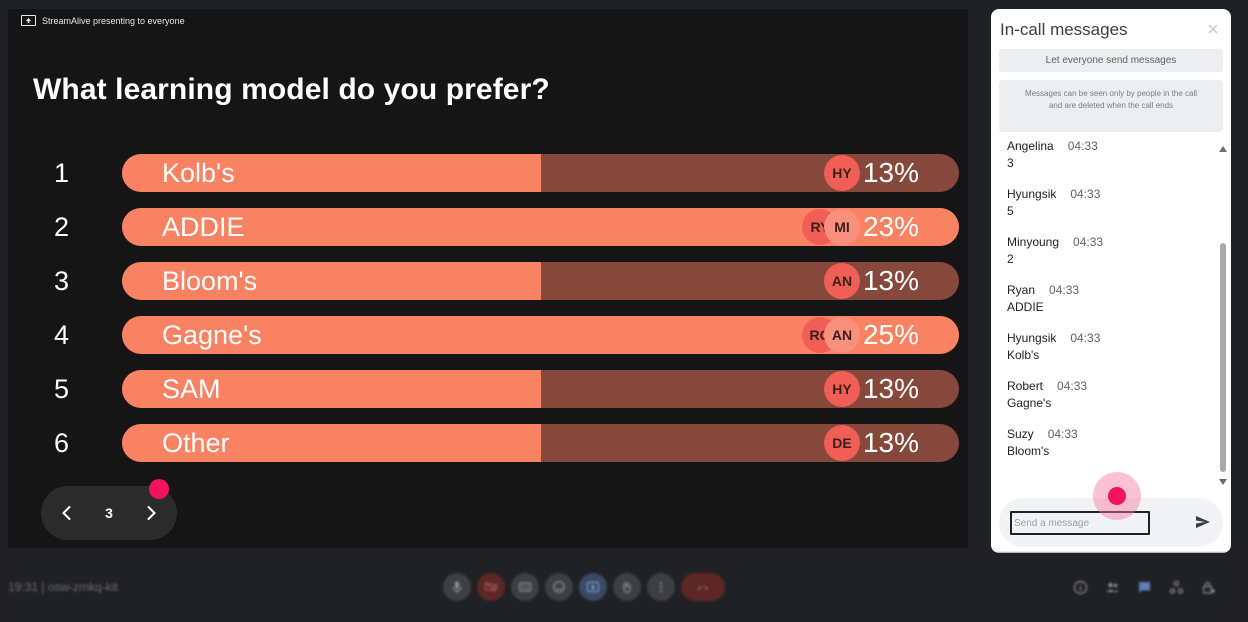 Image resolution: width=1248 pixels, height=622 pixels. I want to click on poll-option-percent: 25%, so click(890, 334).